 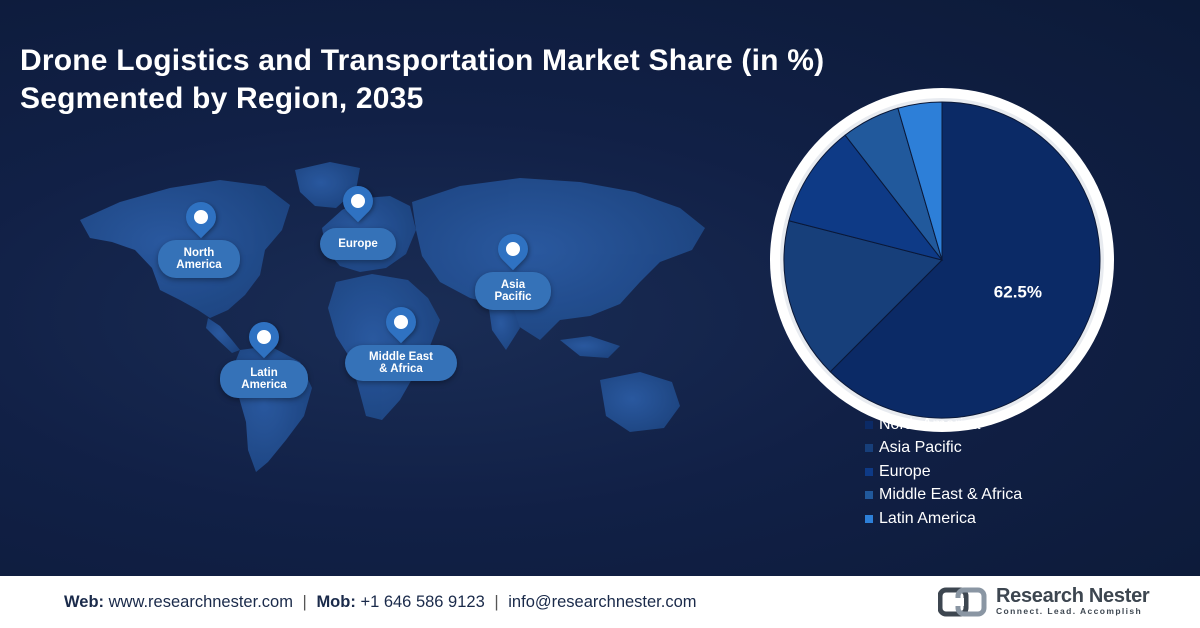 What do you see at coordinates (200, 602) in the screenshot?
I see `web-link: www.researchnester.com` at bounding box center [200, 602].